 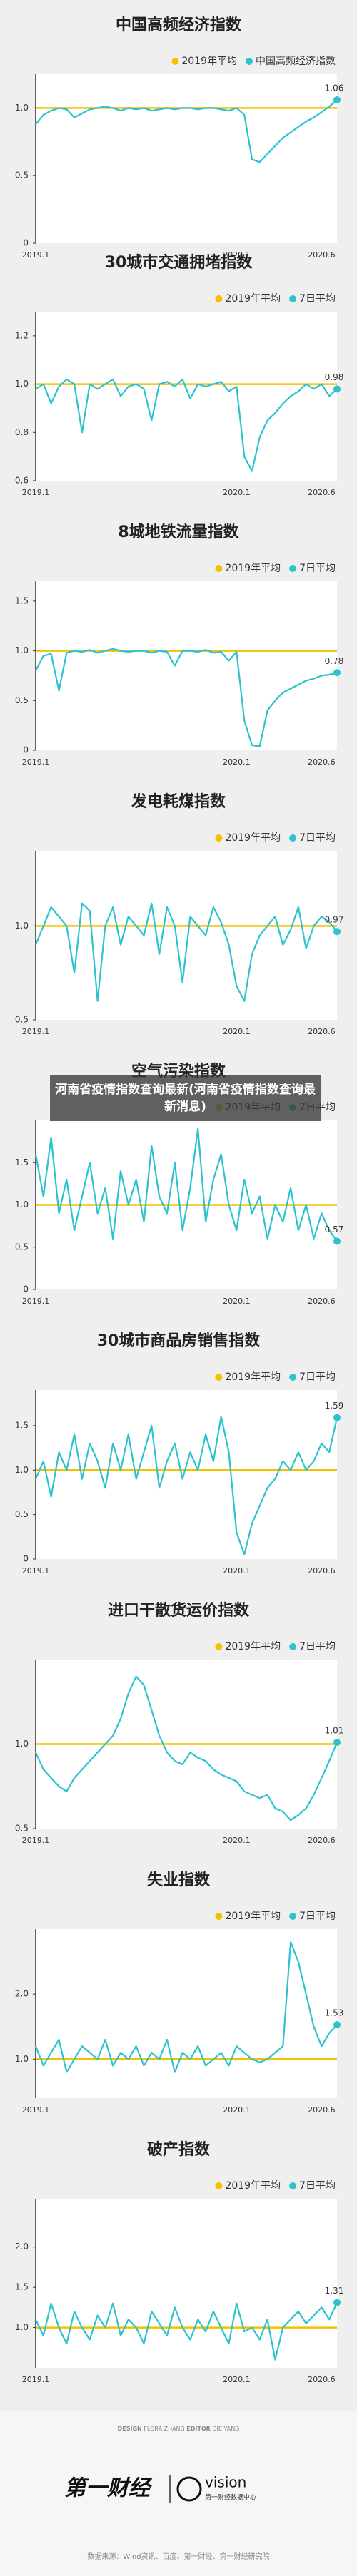 I want to click on credits: DESIGN FLORA ZHANG EDITOR DIE YANG, so click(x=179, y=2429).